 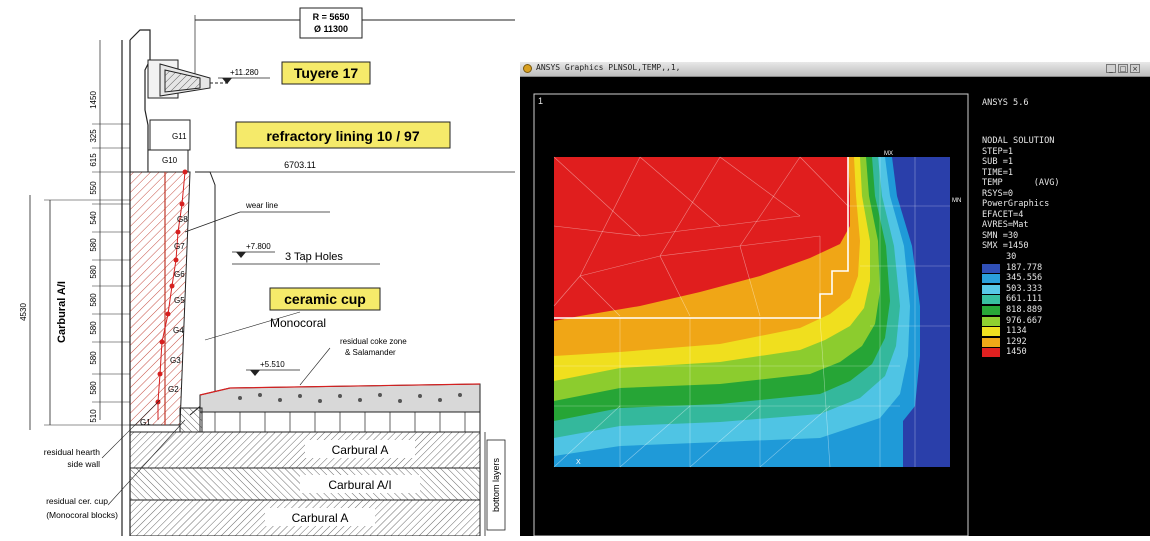 I want to click on minimize-button: _, so click(x=1111, y=68).